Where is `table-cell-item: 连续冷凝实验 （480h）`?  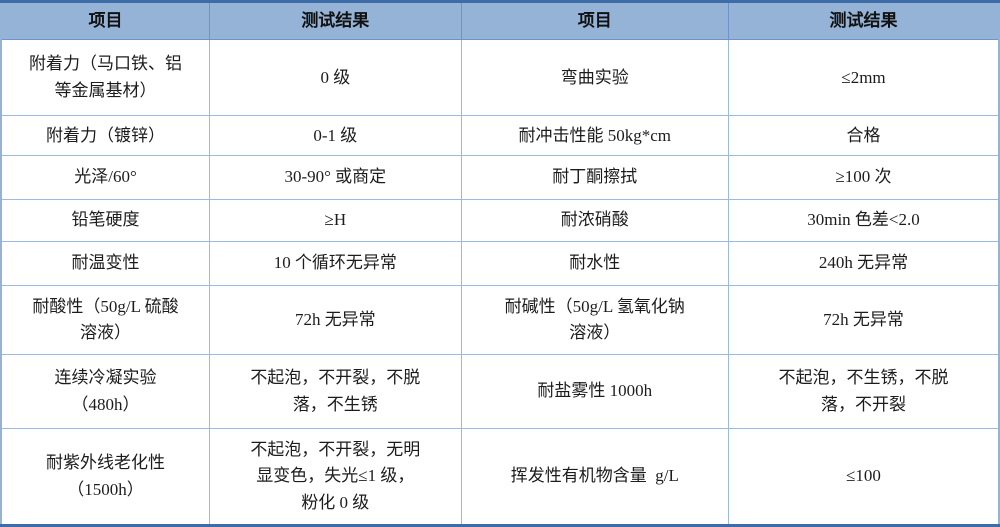
table-cell-item: 连续冷凝实验 （480h） is located at coordinates (105, 392).